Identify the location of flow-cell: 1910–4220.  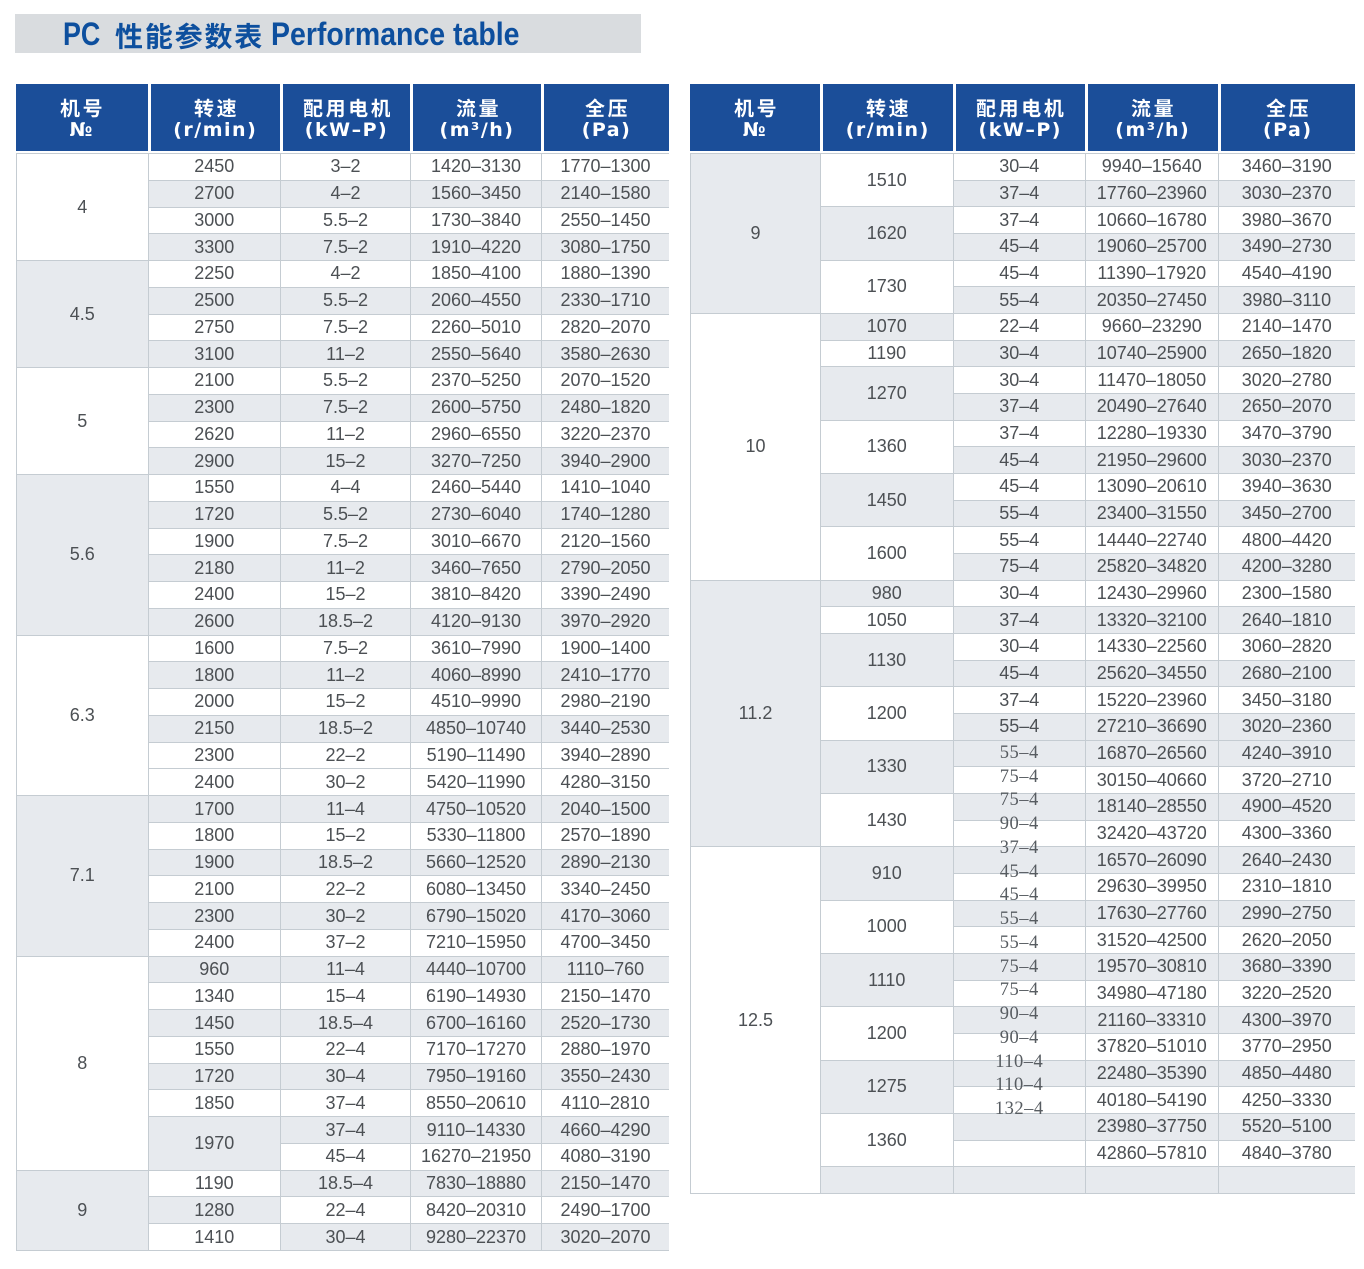
(475, 247).